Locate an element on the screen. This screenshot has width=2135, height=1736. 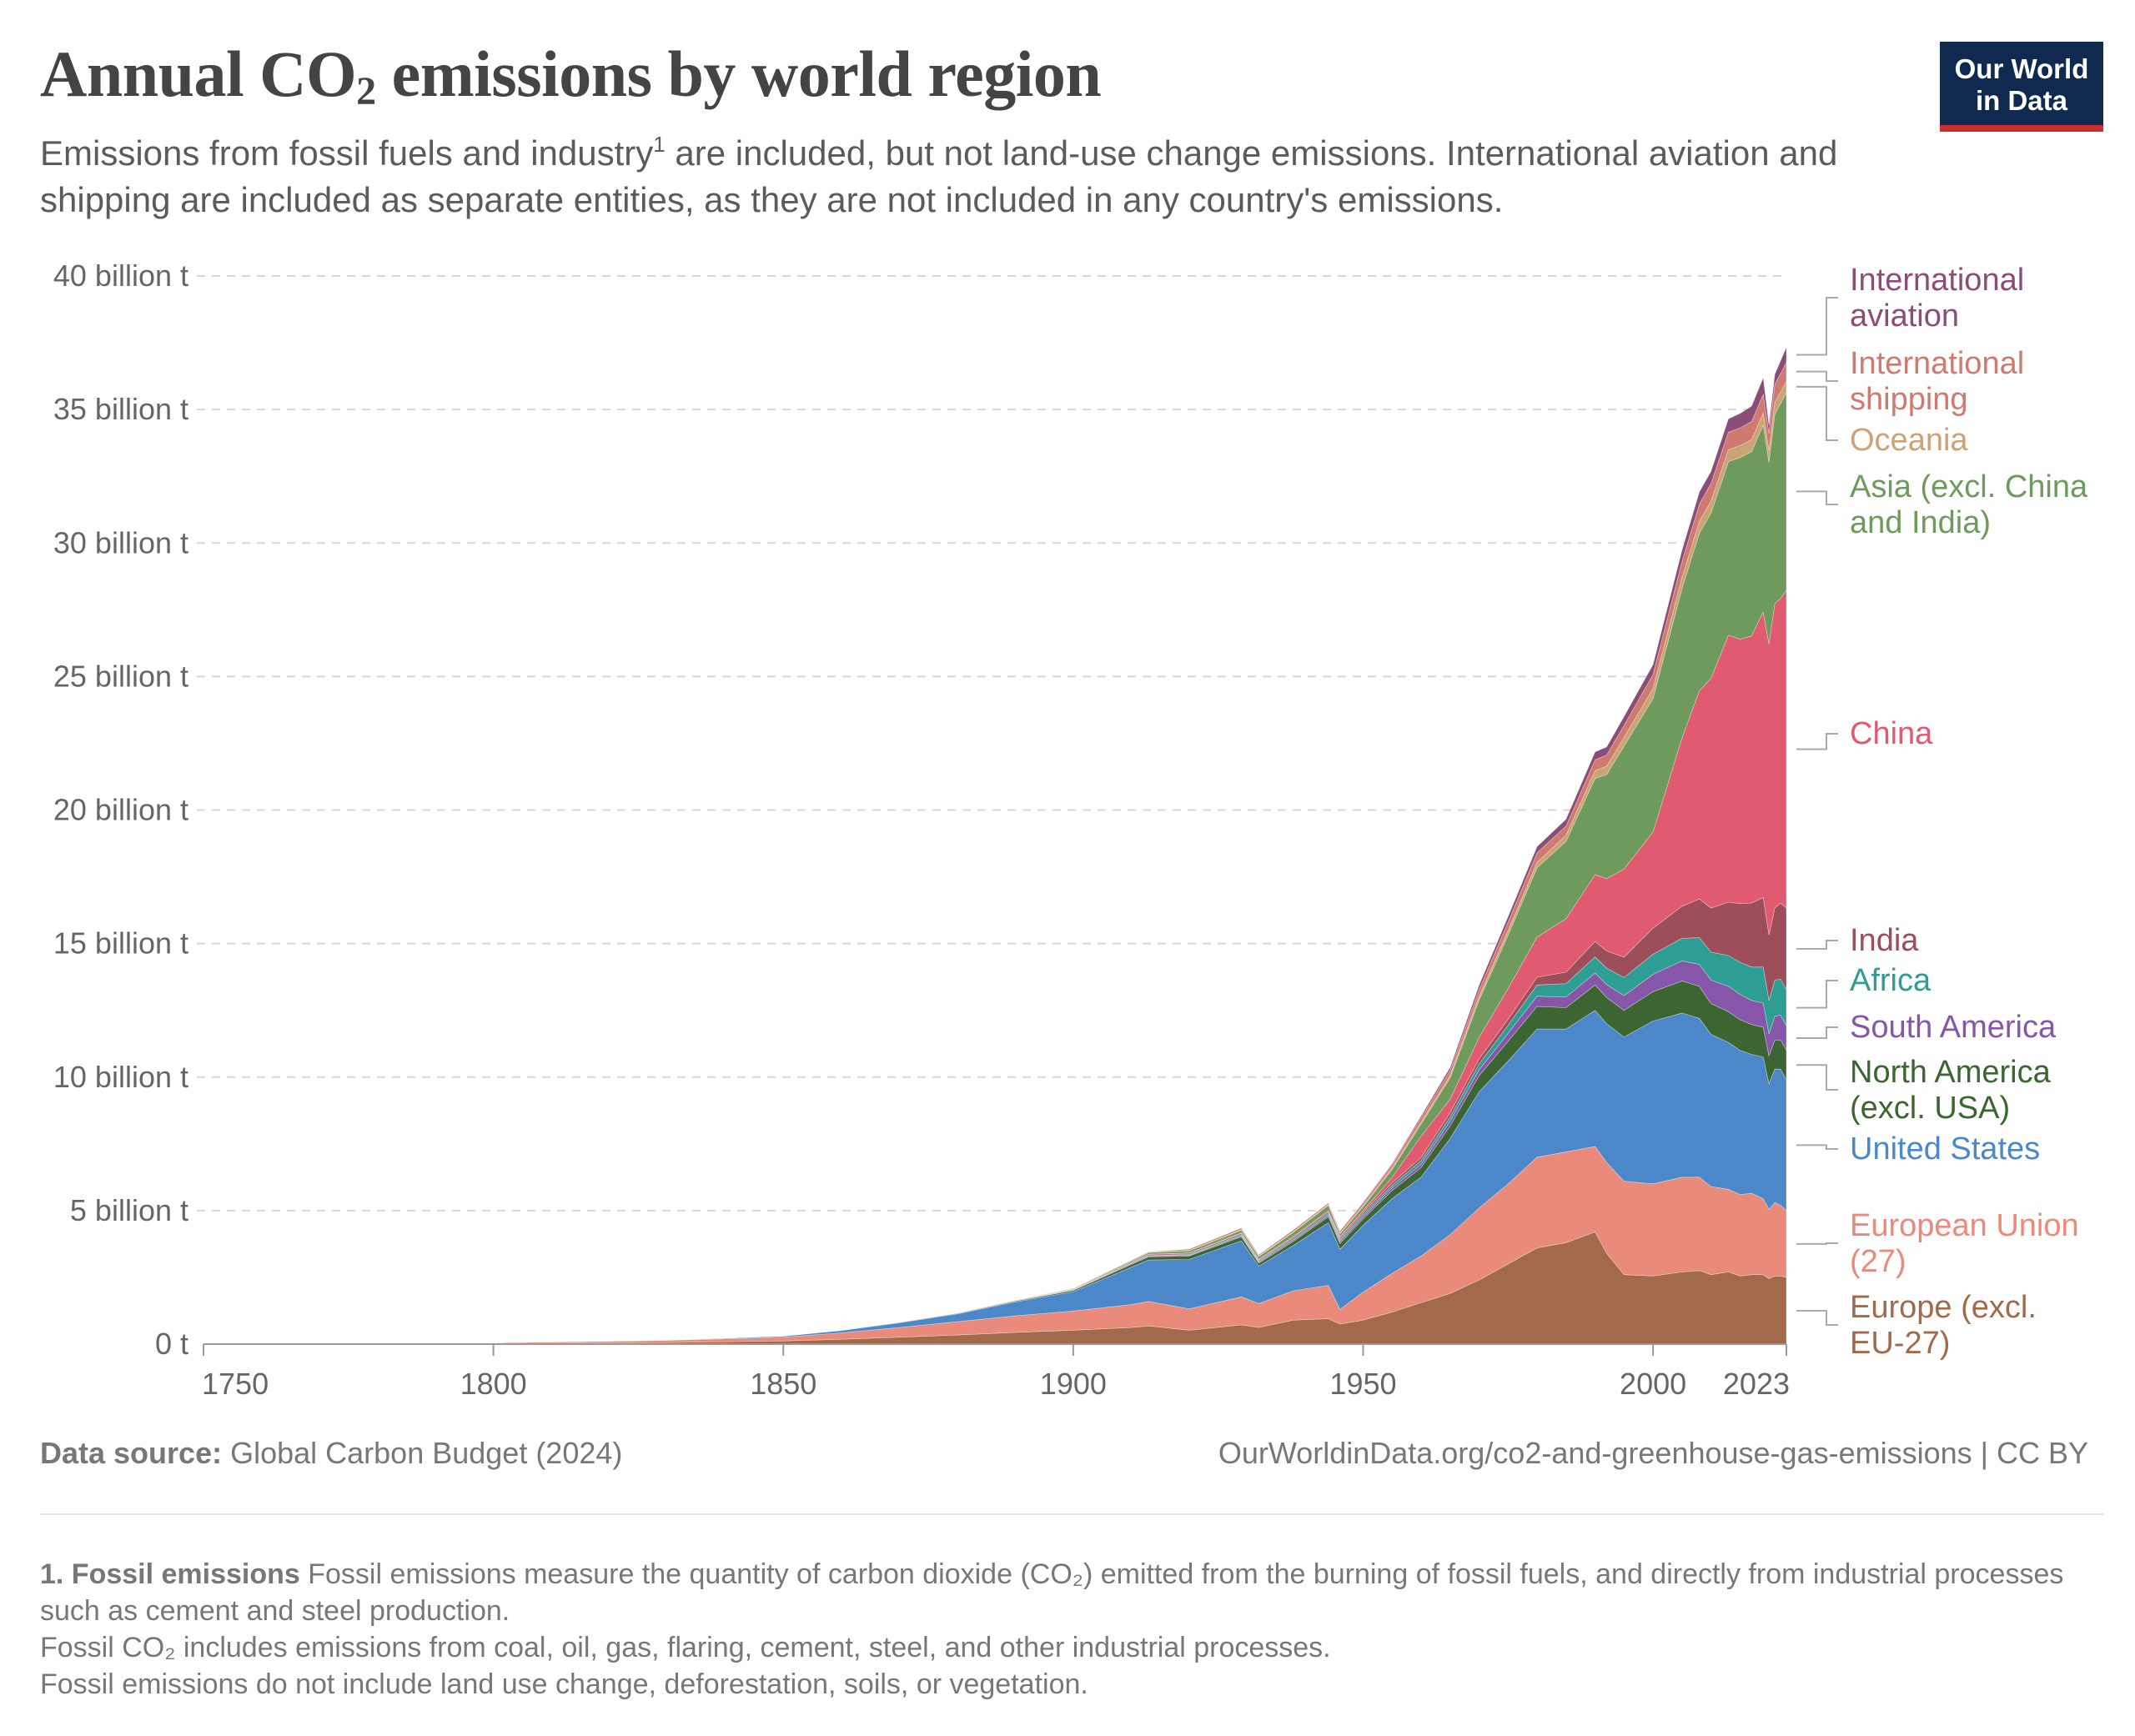
x-tick-label: 1750 is located at coordinates (235, 1384).